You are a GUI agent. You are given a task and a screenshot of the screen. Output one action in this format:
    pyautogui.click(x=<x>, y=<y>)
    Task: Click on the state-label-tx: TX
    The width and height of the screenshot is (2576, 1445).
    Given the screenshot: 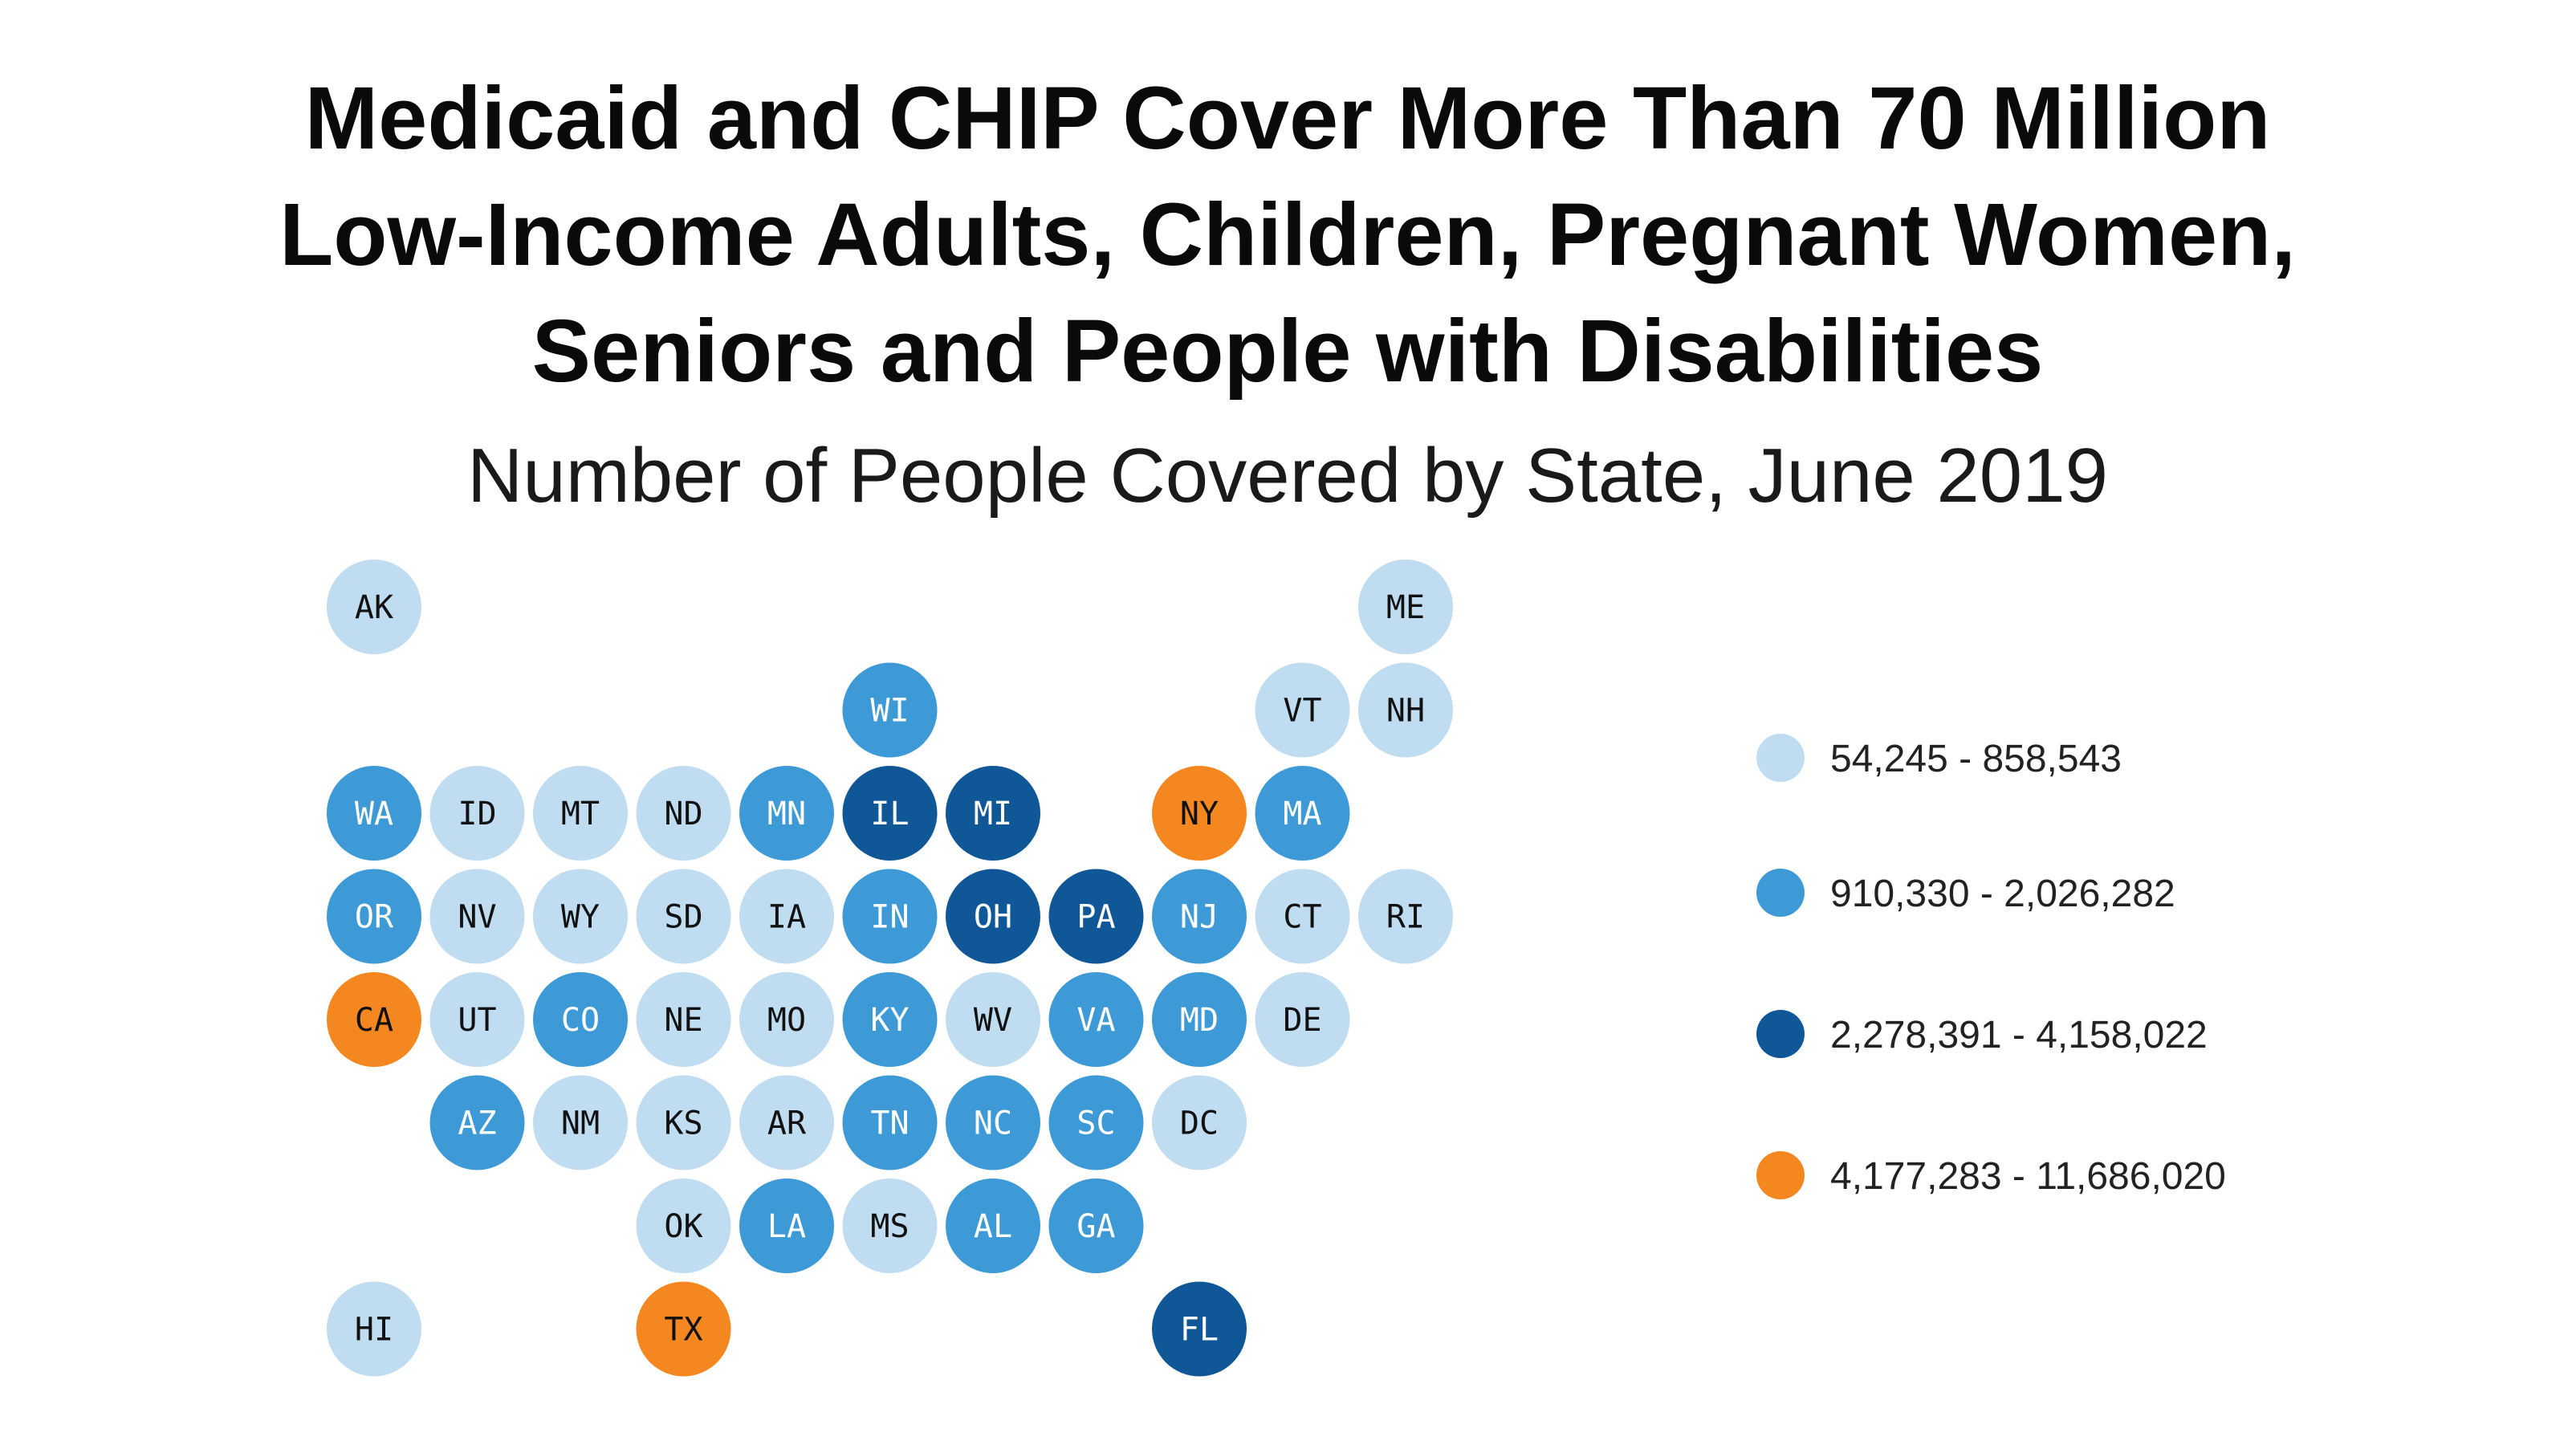 What is the action you would take?
    pyautogui.click(x=683, y=1330)
    